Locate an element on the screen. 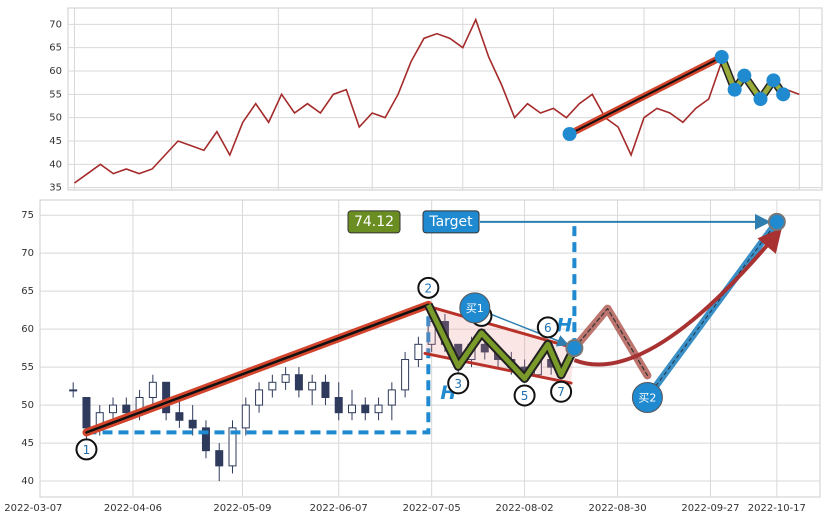  x-tick-label: 2022-05-09 is located at coordinates (242, 508).